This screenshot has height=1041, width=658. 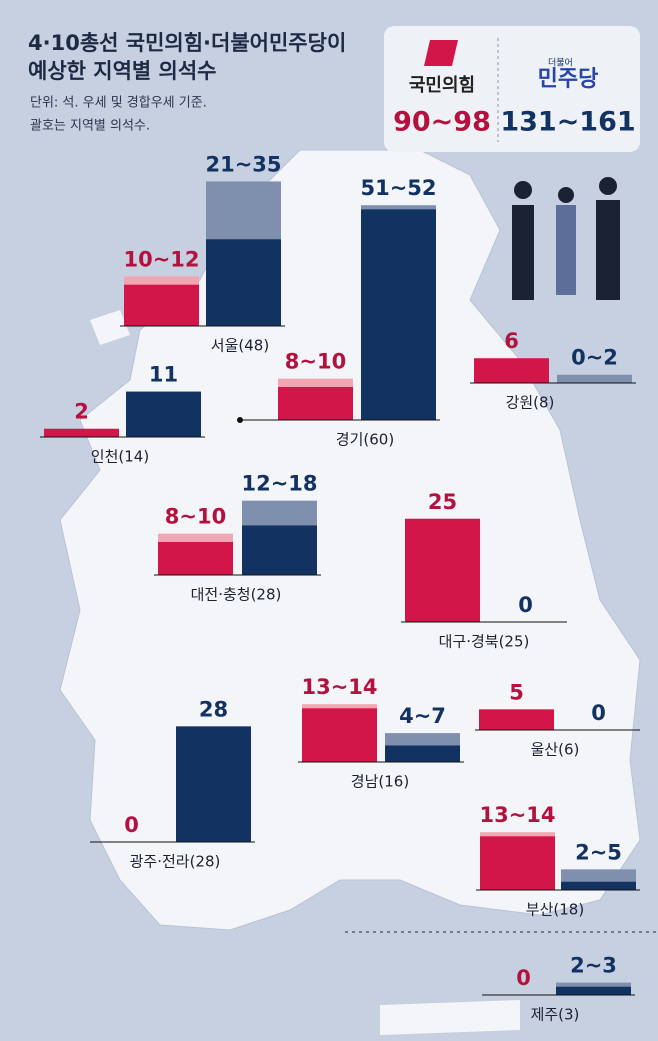 What do you see at coordinates (120, 457) in the screenshot?
I see `region-name: 인천(14)` at bounding box center [120, 457].